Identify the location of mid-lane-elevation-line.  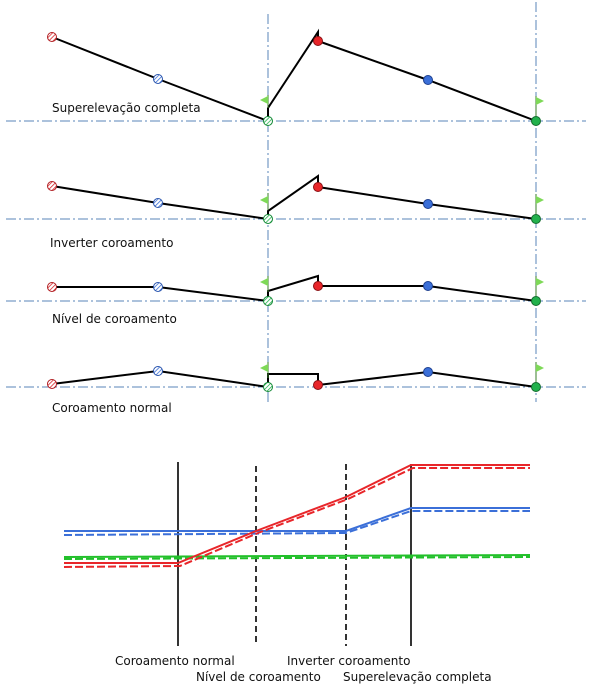
(297, 519).